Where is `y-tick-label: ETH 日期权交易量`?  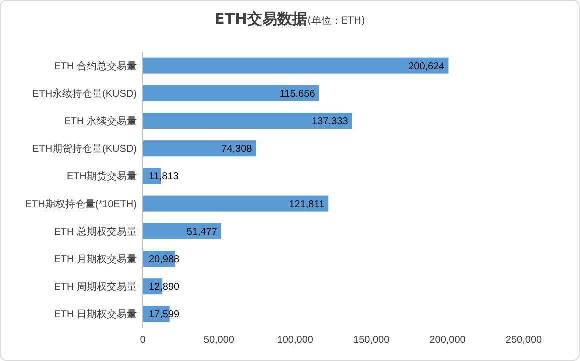 y-tick-label: ETH 日期权交易量 is located at coordinates (95, 314).